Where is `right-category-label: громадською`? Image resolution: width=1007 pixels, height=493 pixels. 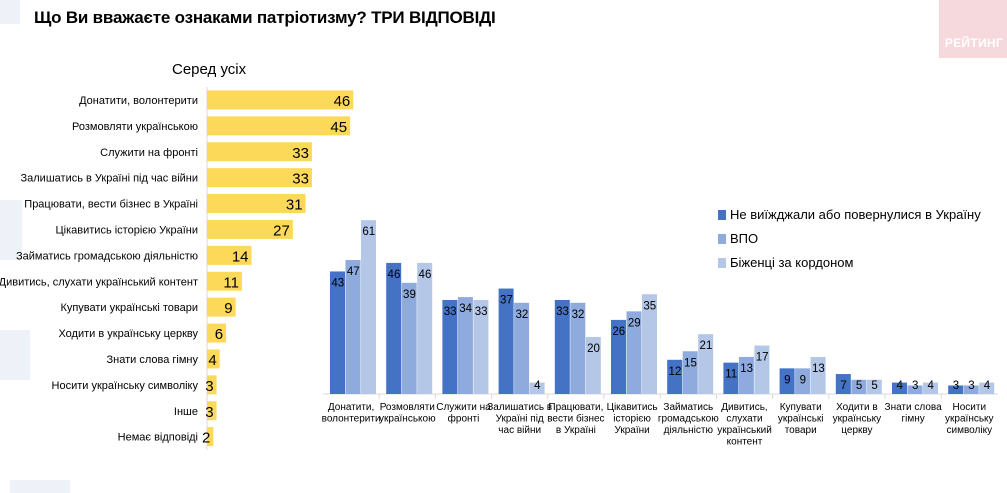 right-category-label: громадською is located at coordinates (688, 419).